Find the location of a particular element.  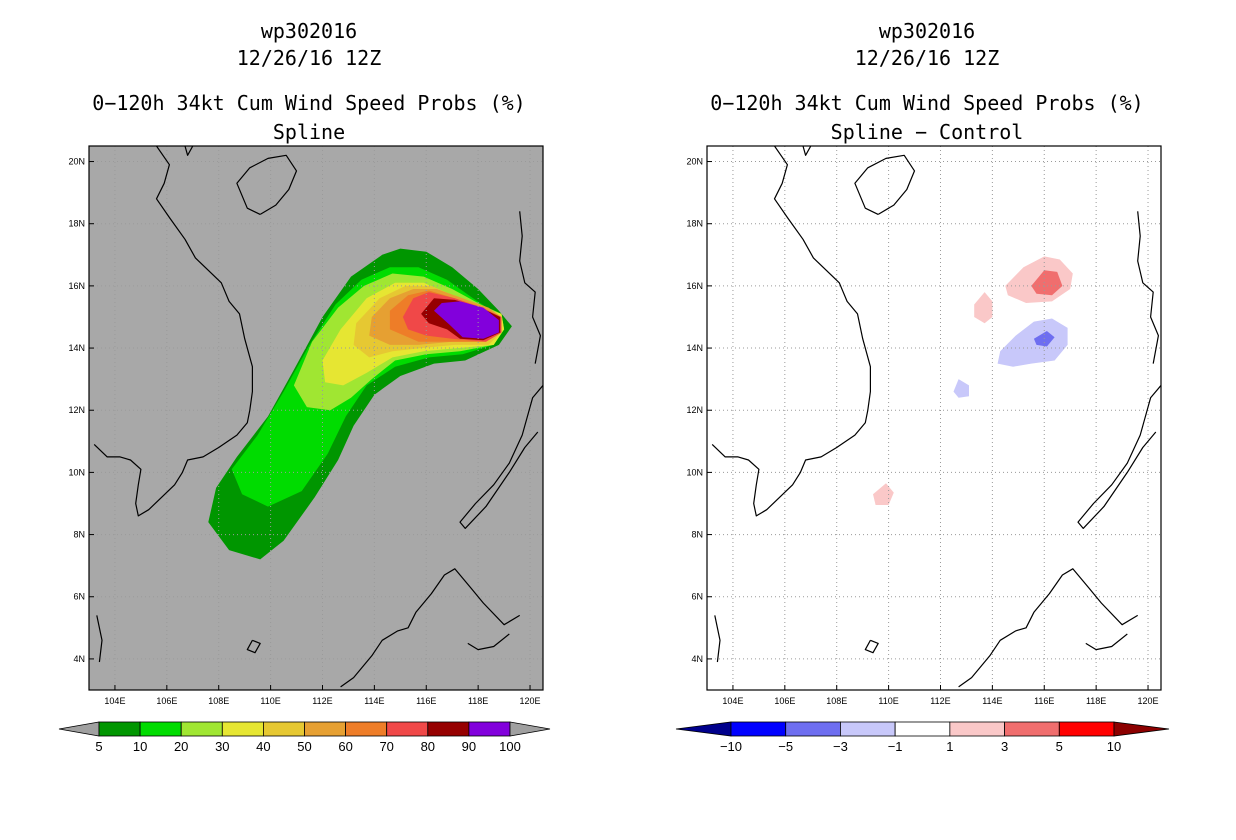

y-tick-label: 10N is located at coordinates (694, 472).